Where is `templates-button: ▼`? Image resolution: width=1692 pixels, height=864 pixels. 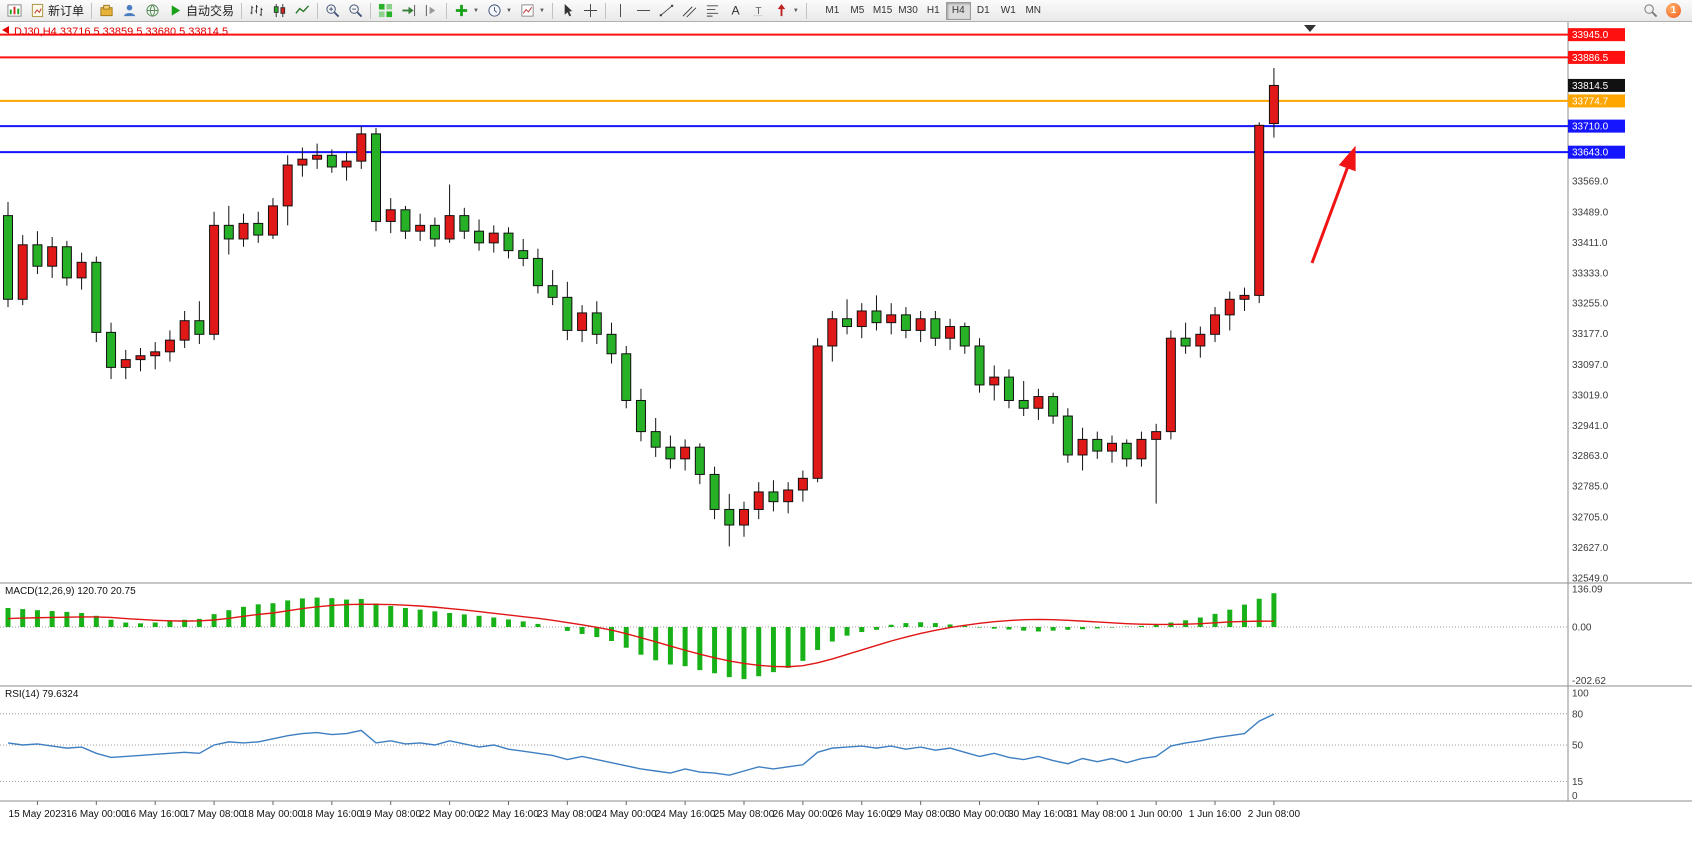
templates-button: ▼ is located at coordinates (532, 11).